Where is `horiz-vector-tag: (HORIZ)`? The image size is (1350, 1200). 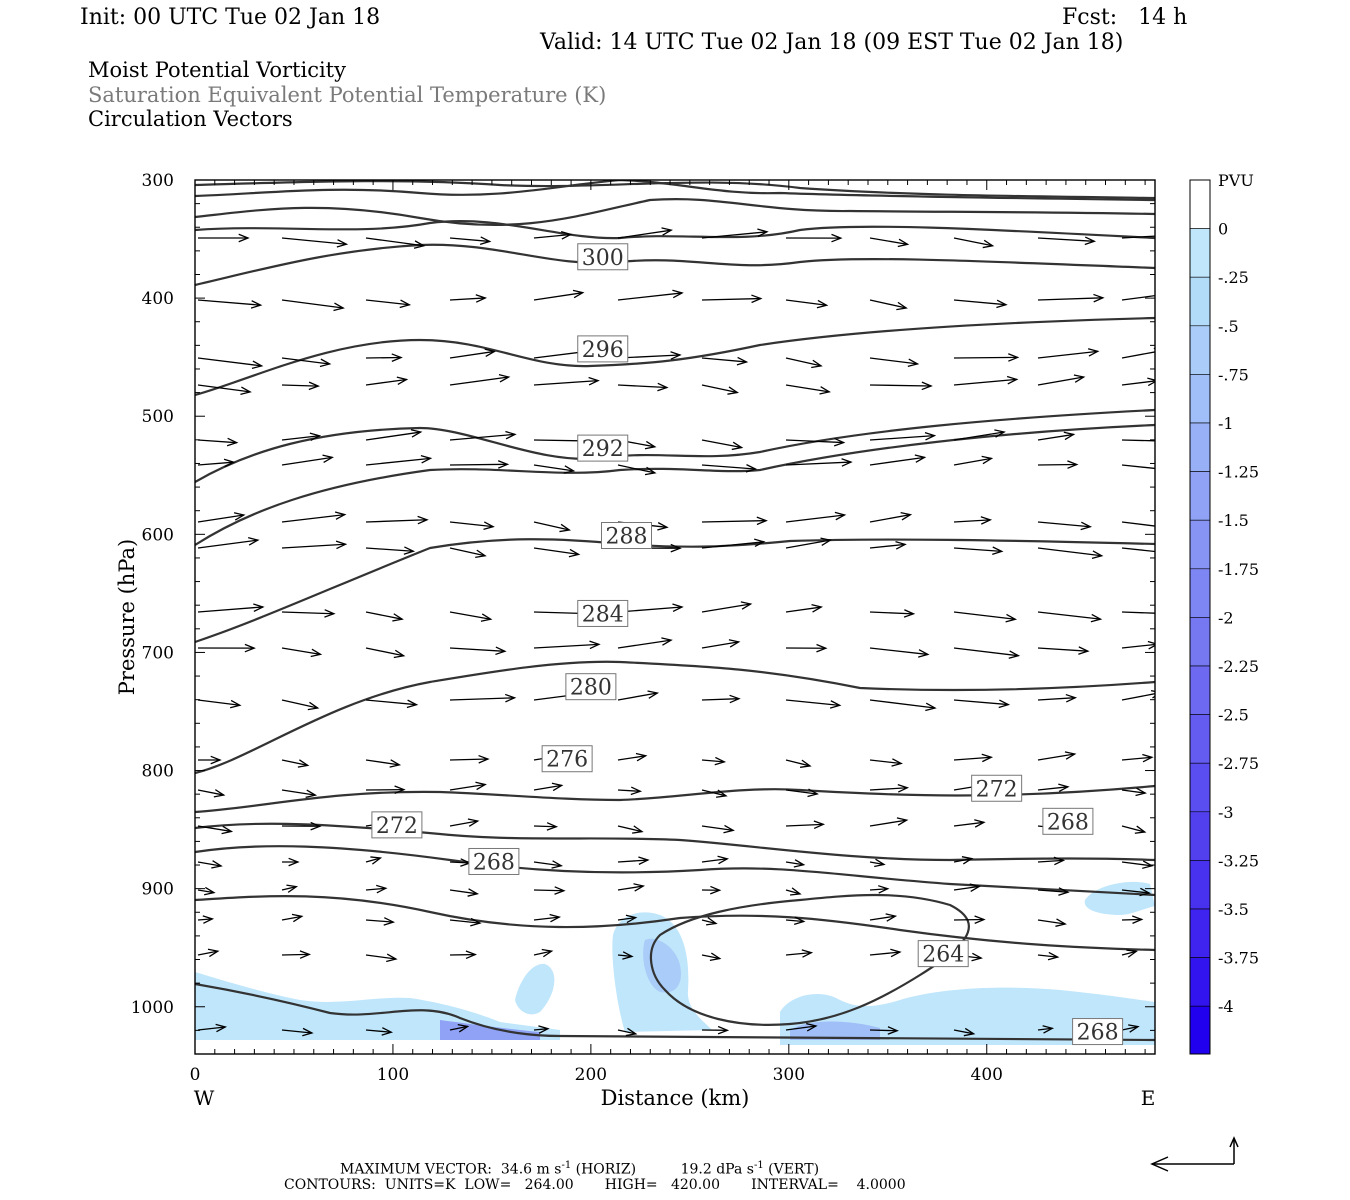 horiz-vector-tag: (HORIZ) is located at coordinates (606, 1169).